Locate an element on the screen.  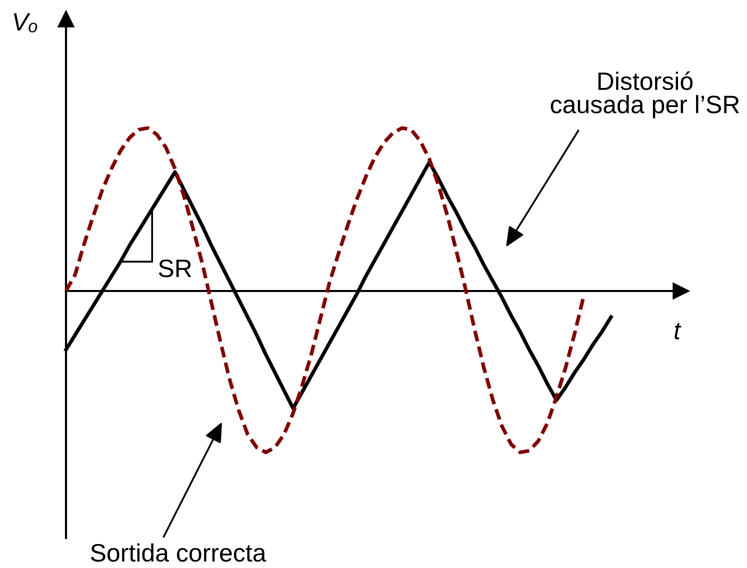
annotation: SR is located at coordinates (175, 269).